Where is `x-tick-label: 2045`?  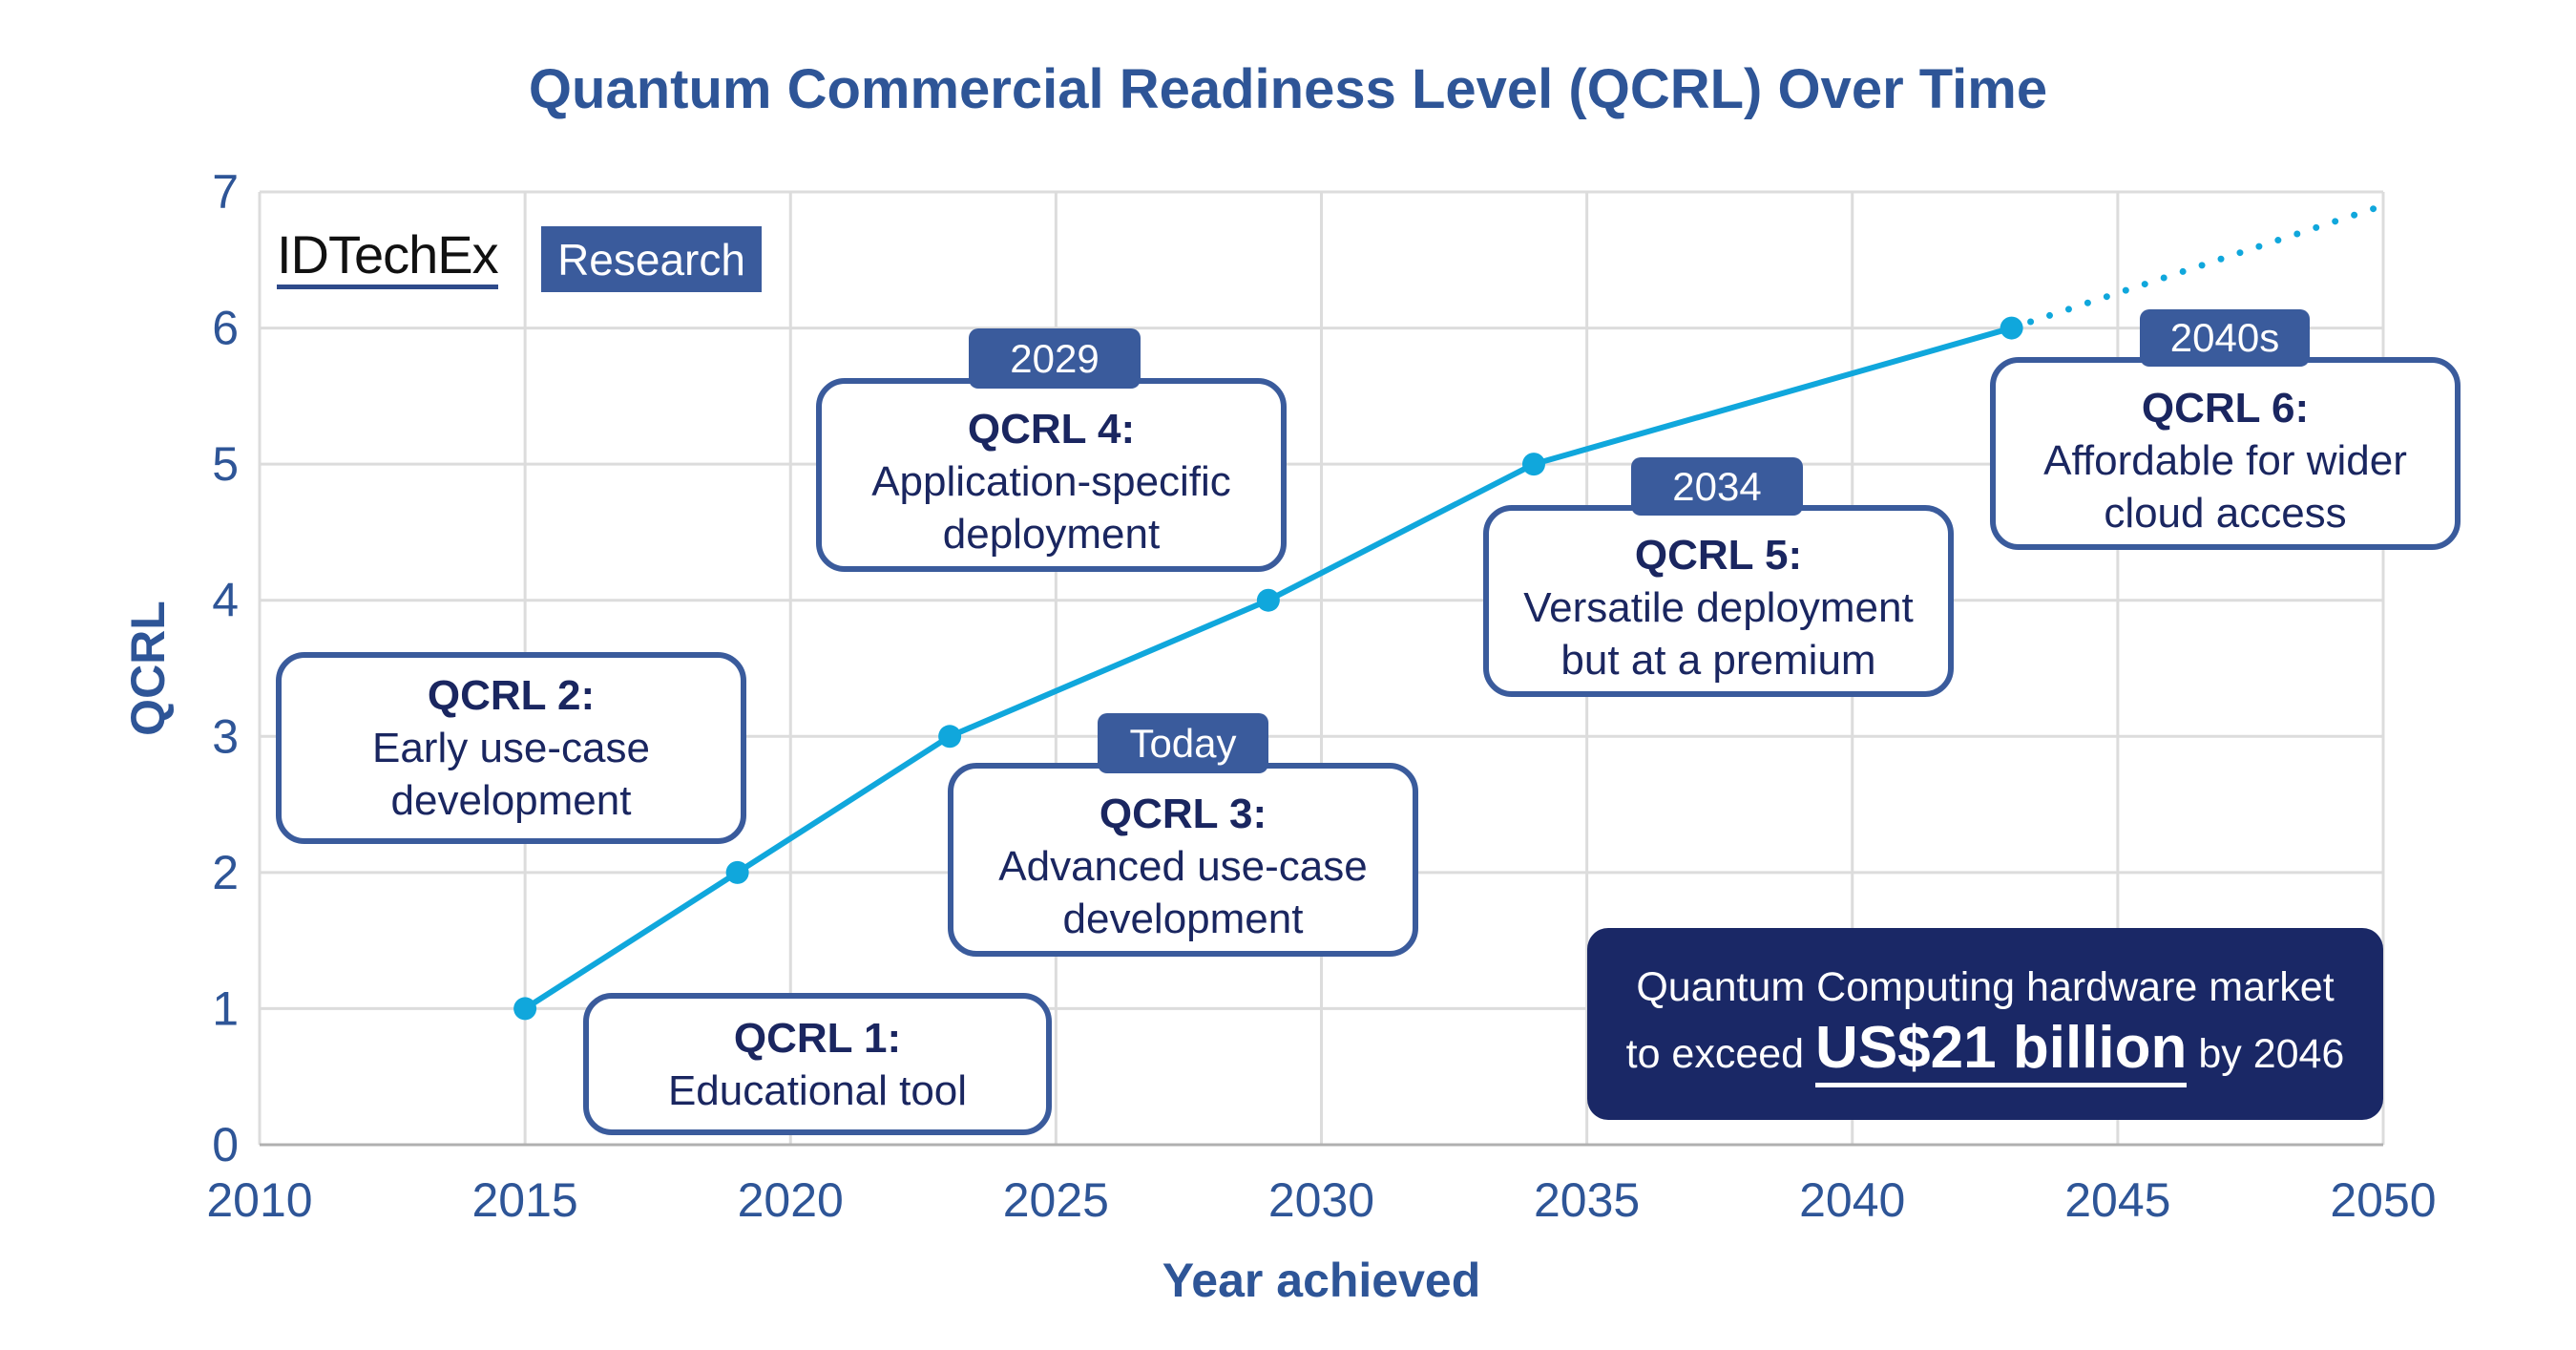
x-tick-label: 2045 is located at coordinates (2117, 1200).